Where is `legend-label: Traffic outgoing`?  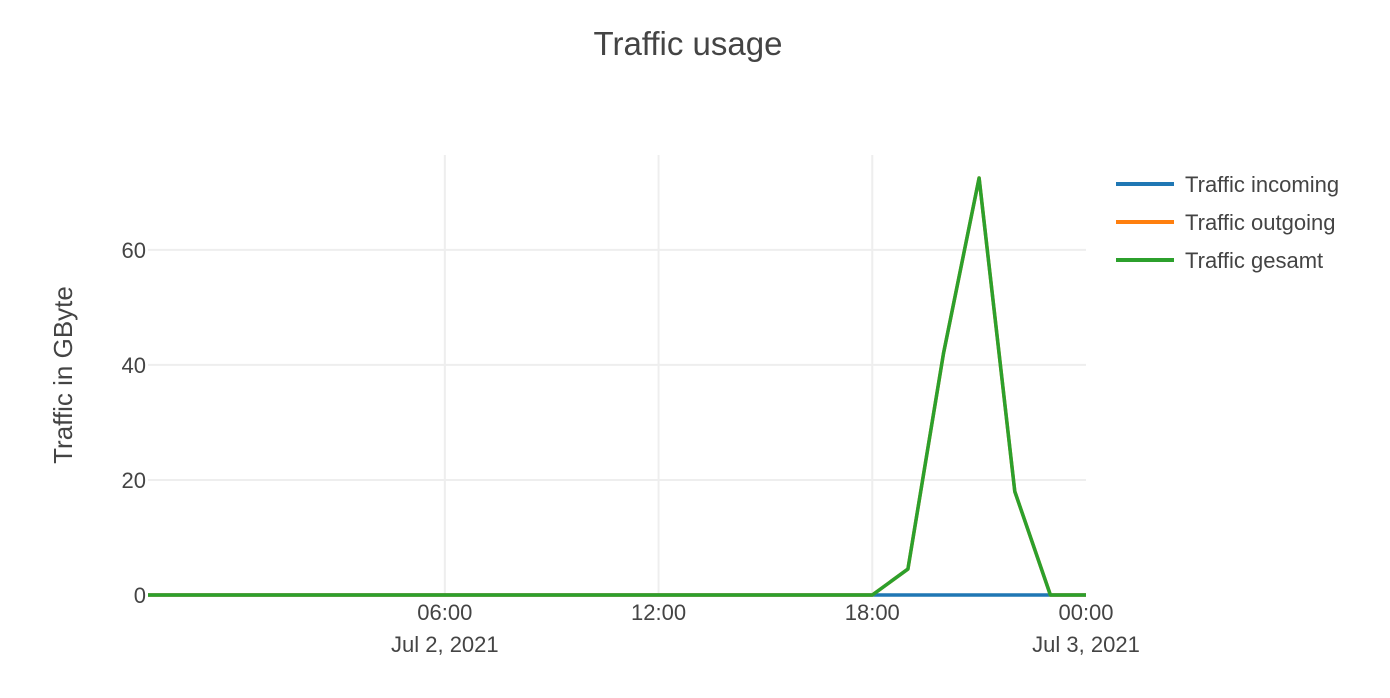
legend-label: Traffic outgoing is located at coordinates (1260, 222).